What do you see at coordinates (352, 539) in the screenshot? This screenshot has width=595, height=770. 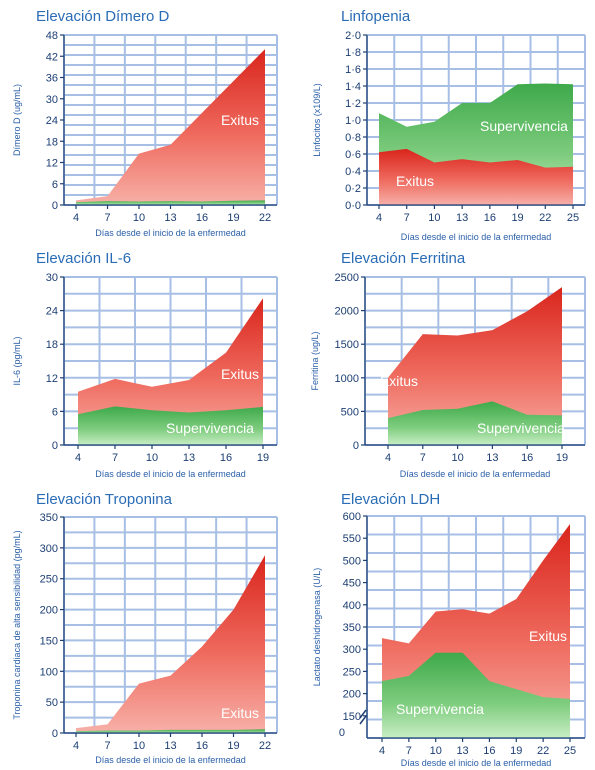 I see `y-tick-label: 550` at bounding box center [352, 539].